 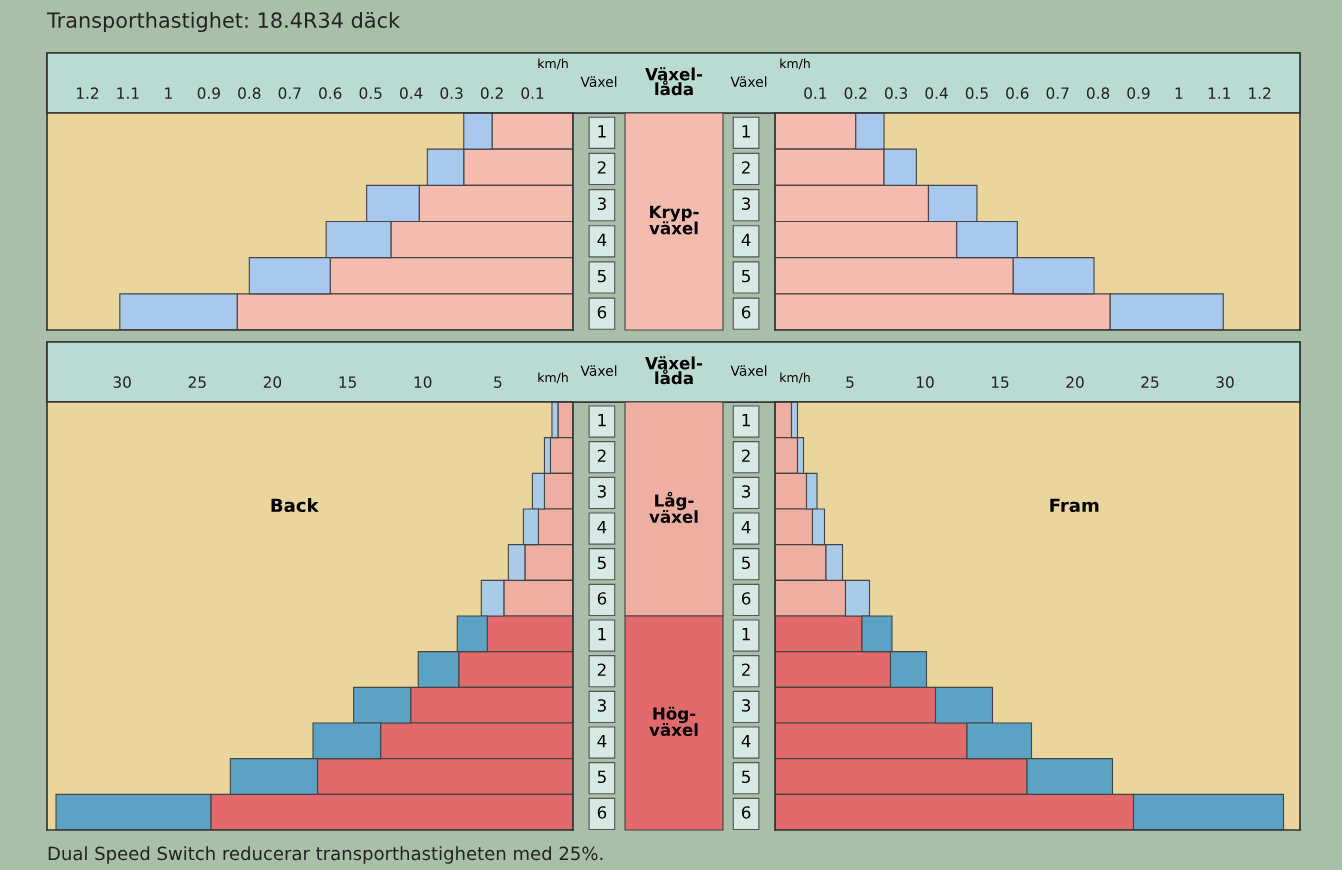 I want to click on text: Back, so click(x=295, y=505).